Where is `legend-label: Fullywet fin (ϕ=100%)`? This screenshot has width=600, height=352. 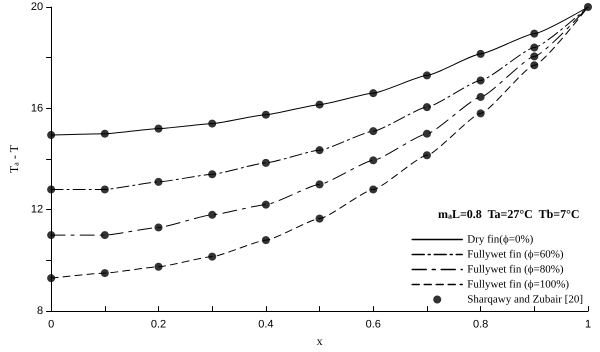 legend-label: Fullywet fin (ϕ=100%) is located at coordinates (518, 284).